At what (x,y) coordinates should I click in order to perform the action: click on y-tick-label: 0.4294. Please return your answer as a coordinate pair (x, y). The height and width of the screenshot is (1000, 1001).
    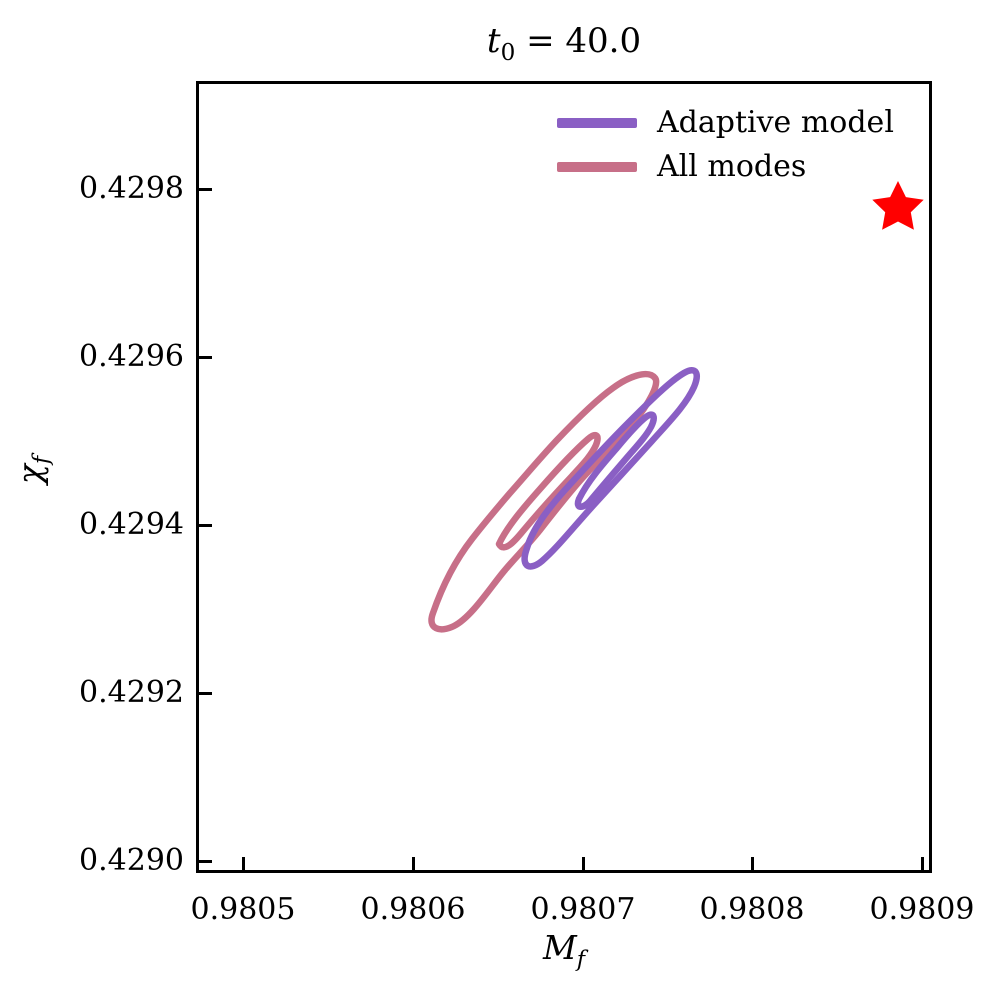
    Looking at the image, I should click on (131, 524).